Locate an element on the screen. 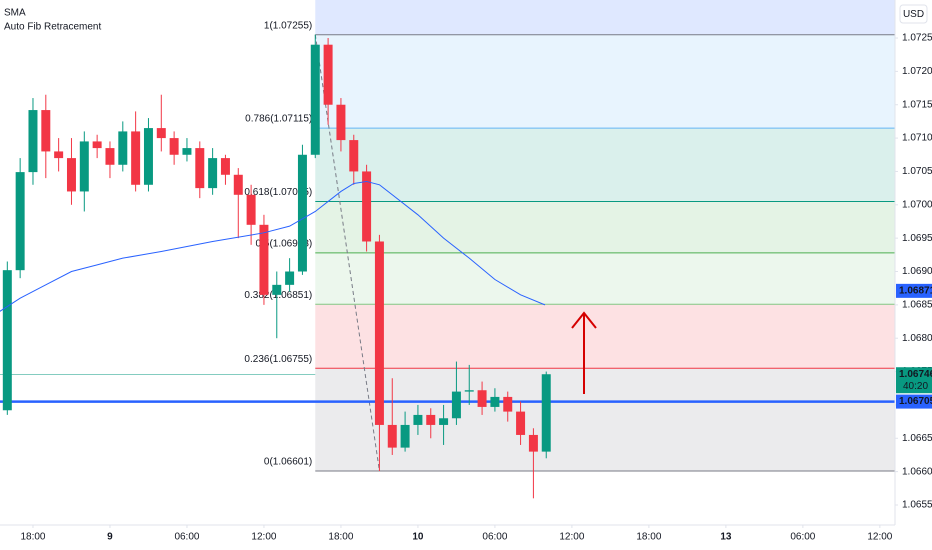  arrow-head is located at coordinates (584, 320).